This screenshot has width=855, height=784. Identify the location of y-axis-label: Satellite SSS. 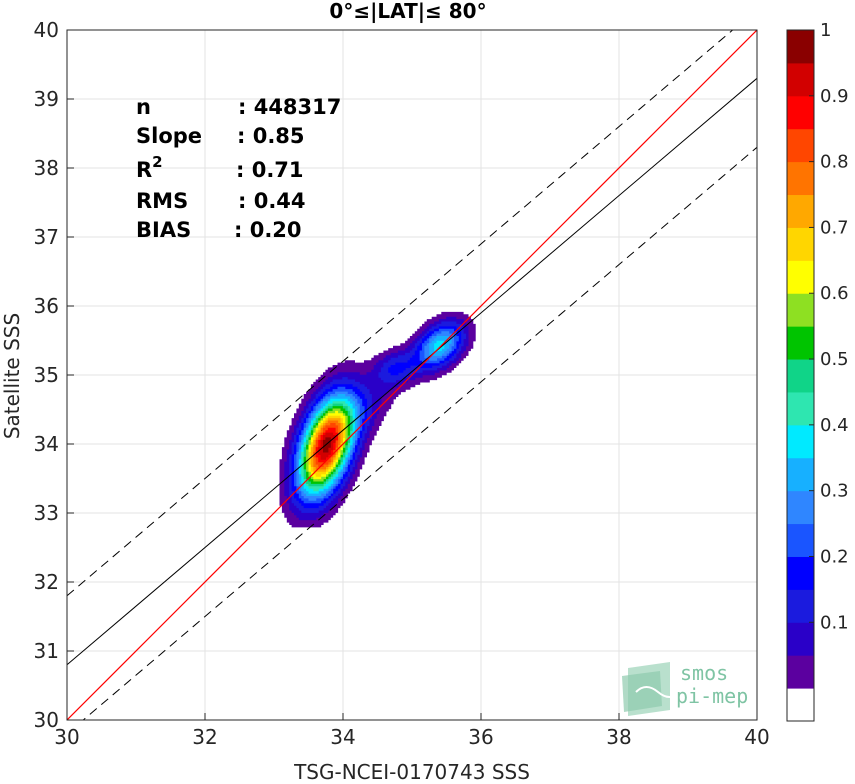
(12, 376).